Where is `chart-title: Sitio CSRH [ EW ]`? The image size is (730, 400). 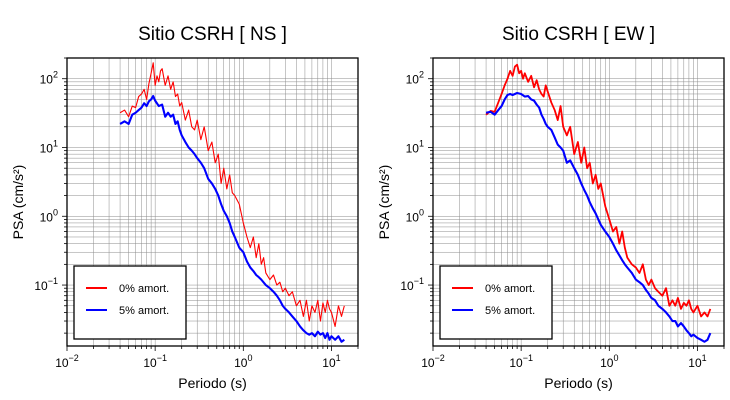 chart-title: Sitio CSRH [ EW ] is located at coordinates (578, 34).